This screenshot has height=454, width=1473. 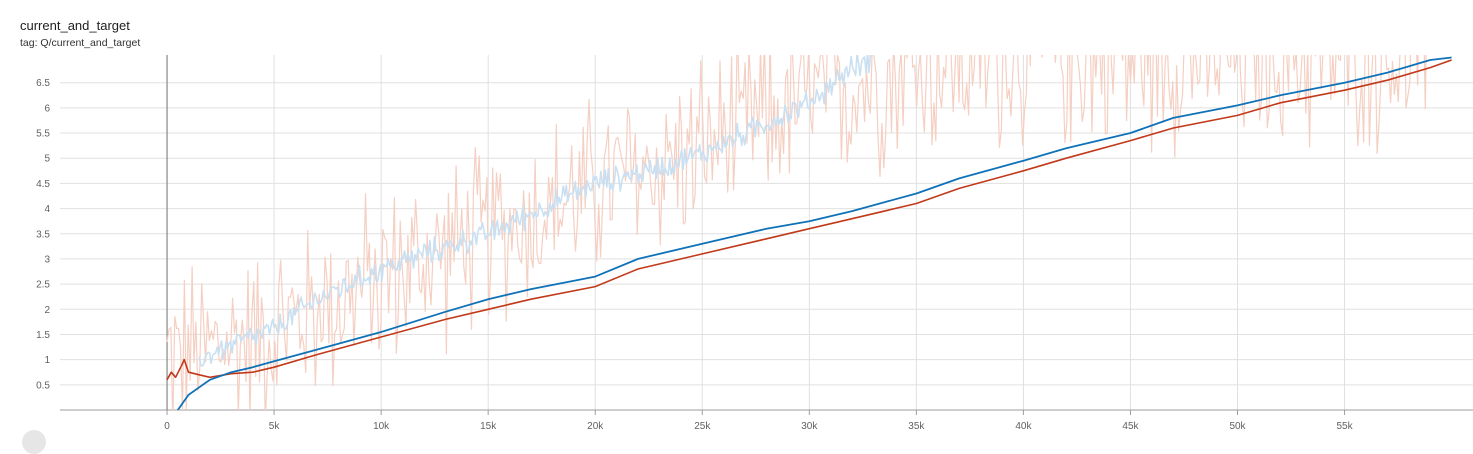 What do you see at coordinates (43, 134) in the screenshot?
I see `y-tick-label: 5.5` at bounding box center [43, 134].